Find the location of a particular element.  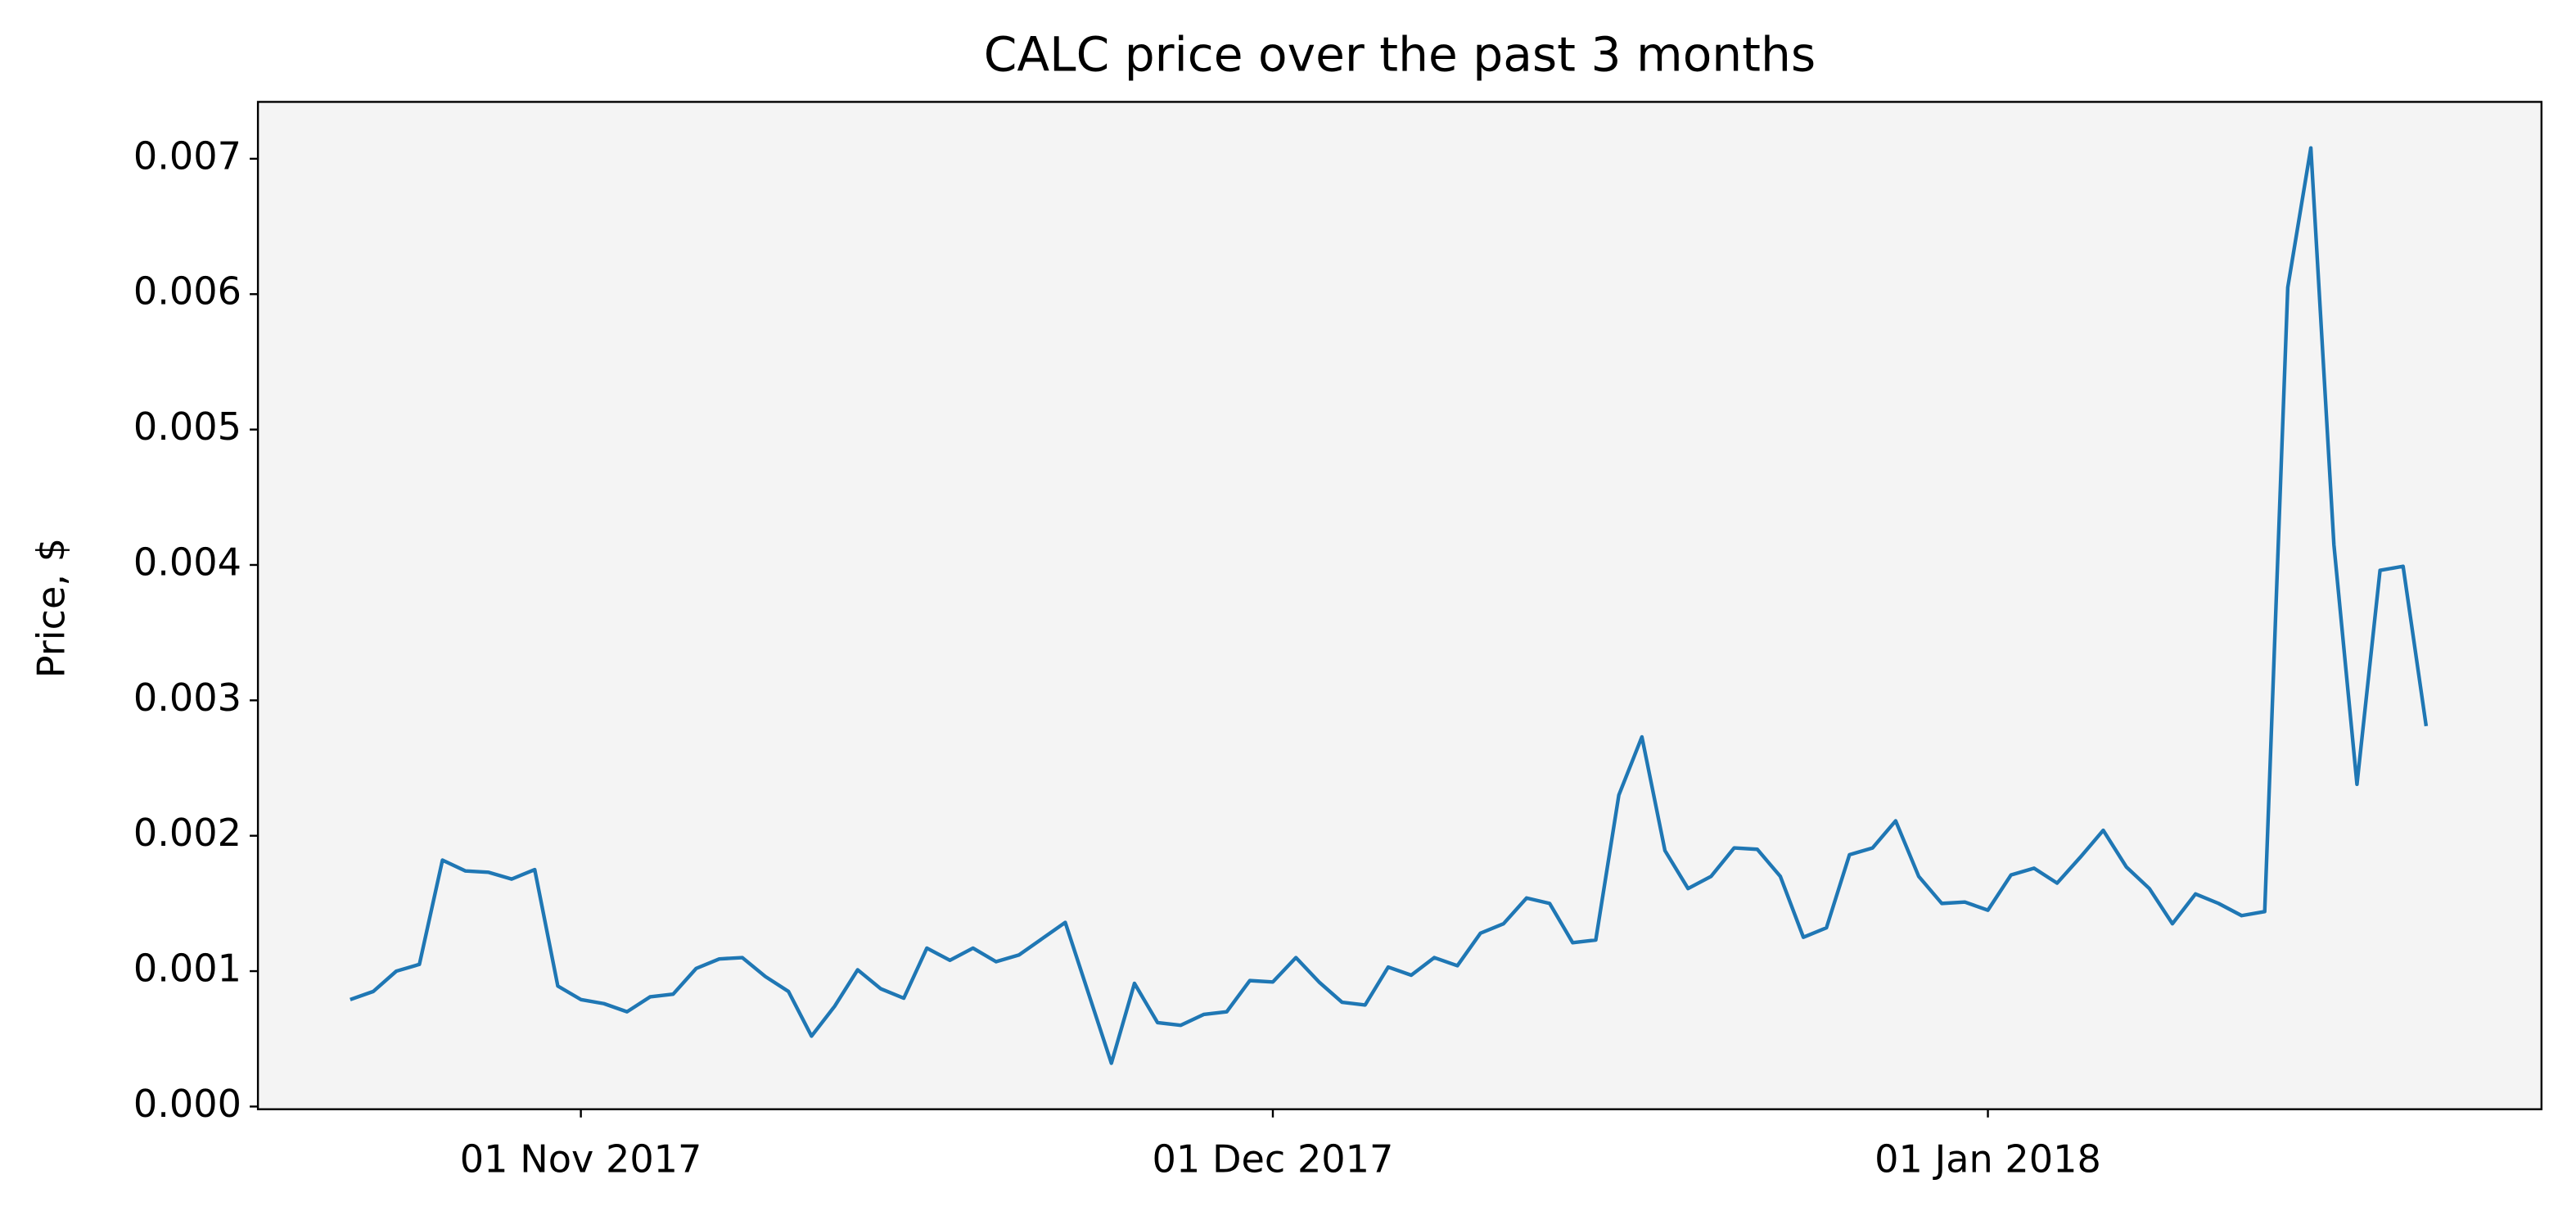

x-tick-label: 01 Dec 2017 is located at coordinates (1273, 1158).